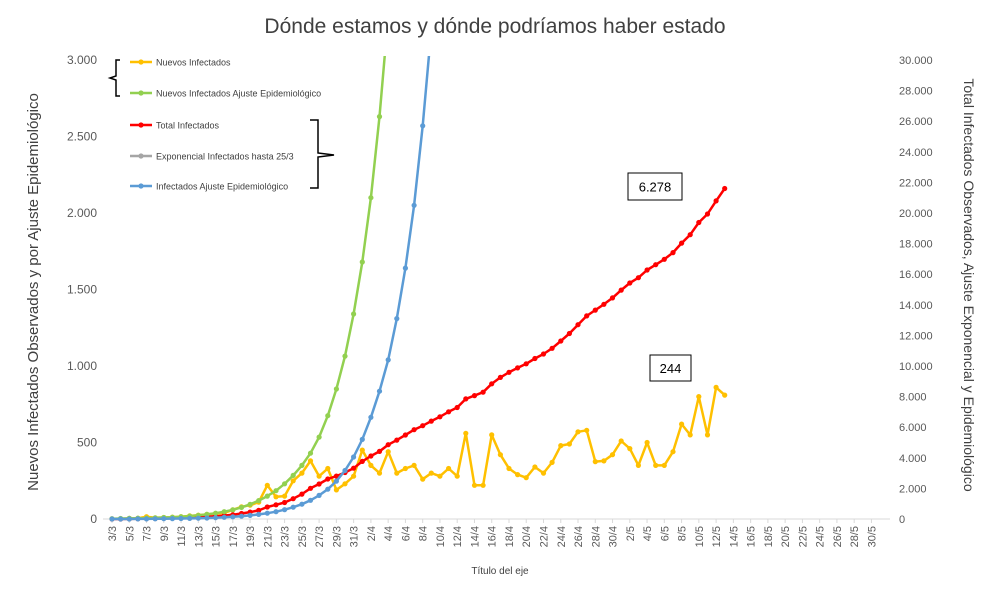 Image resolution: width=990 pixels, height=592 pixels. I want to click on x-tick-label: 3/3, so click(113, 533).